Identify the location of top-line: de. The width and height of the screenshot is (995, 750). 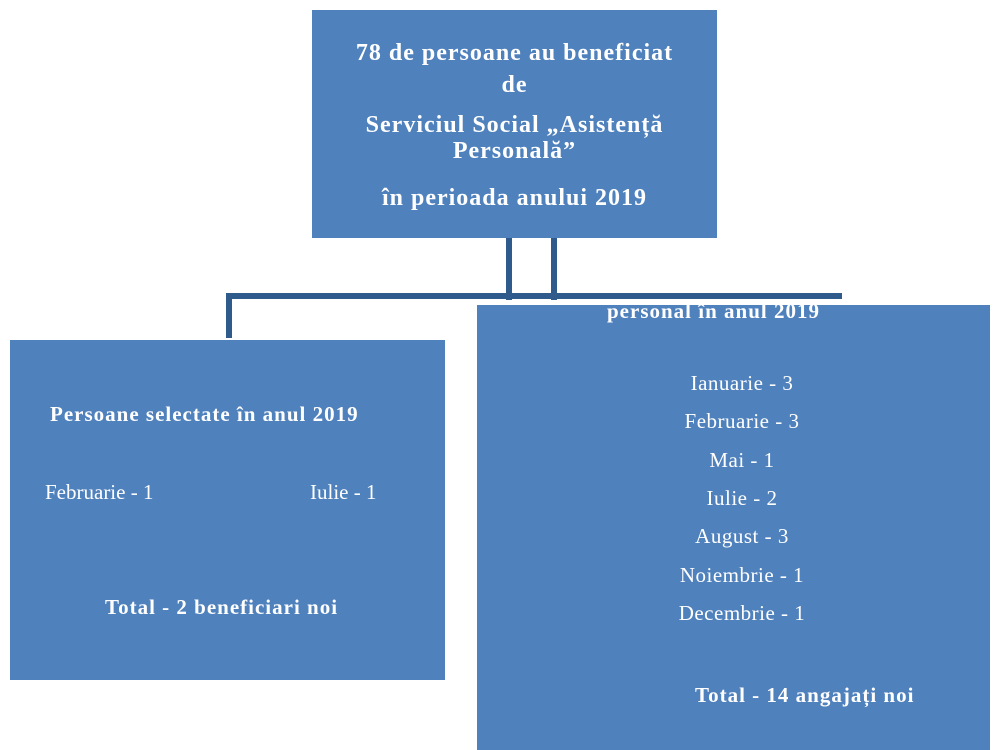
(514, 85).